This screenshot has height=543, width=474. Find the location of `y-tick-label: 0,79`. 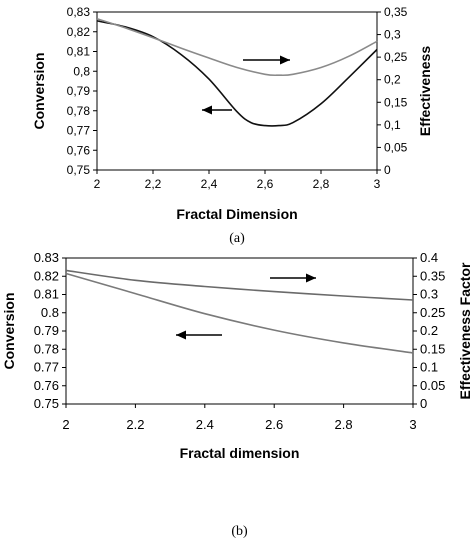

y-tick-label: 0,79 is located at coordinates (79, 91).